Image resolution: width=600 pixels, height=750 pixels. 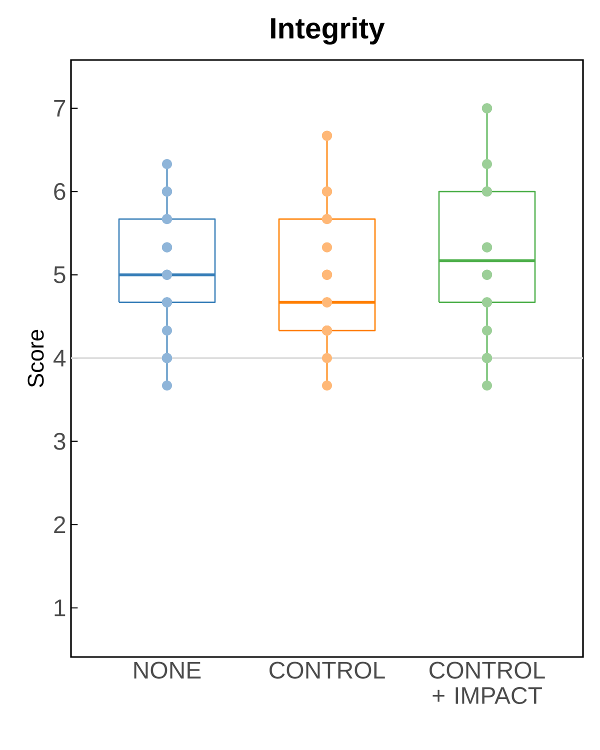 I want to click on y-tick-label: 1, so click(x=60, y=608).